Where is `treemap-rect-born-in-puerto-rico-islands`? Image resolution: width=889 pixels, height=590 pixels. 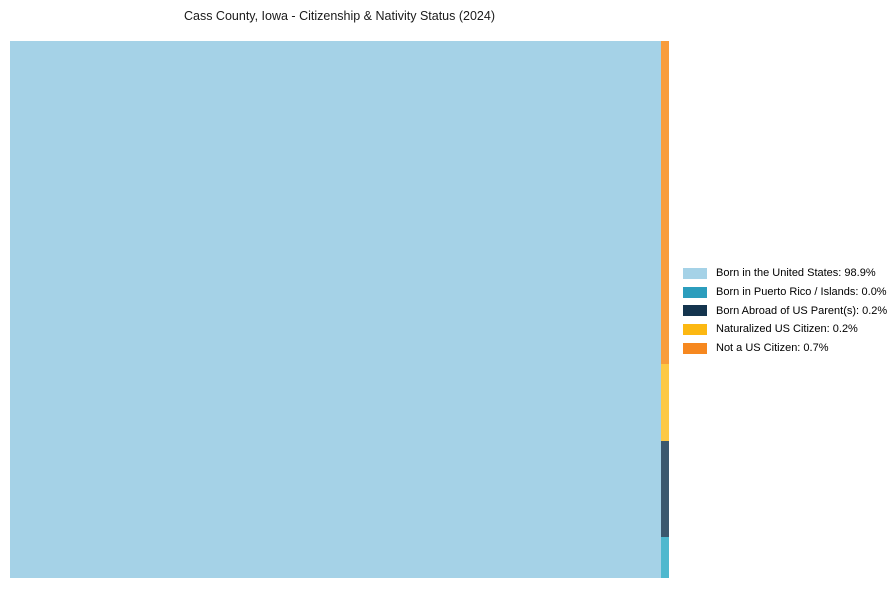 treemap-rect-born-in-puerto-rico-islands is located at coordinates (665, 557).